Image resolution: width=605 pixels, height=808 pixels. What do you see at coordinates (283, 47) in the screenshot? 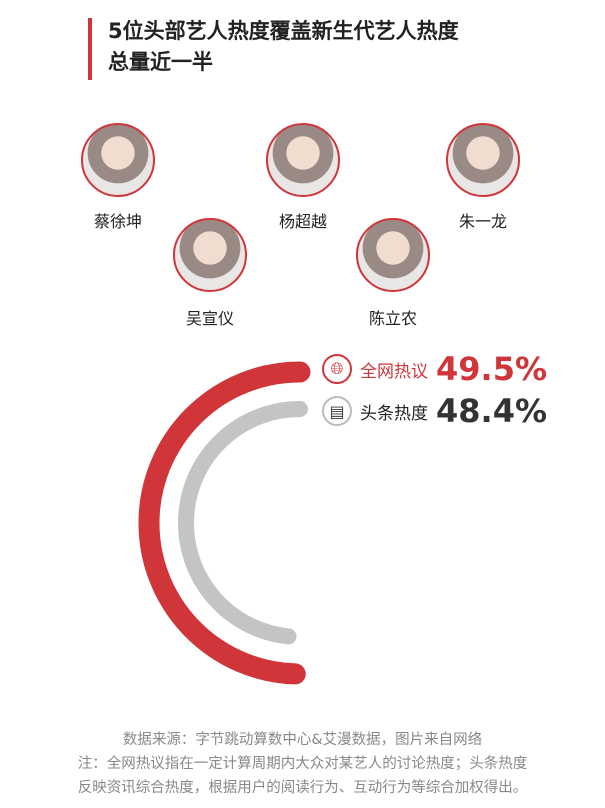
I see `page-title: 5位头部艺人热度覆盖新生代艺人热度 总量近一半` at bounding box center [283, 47].